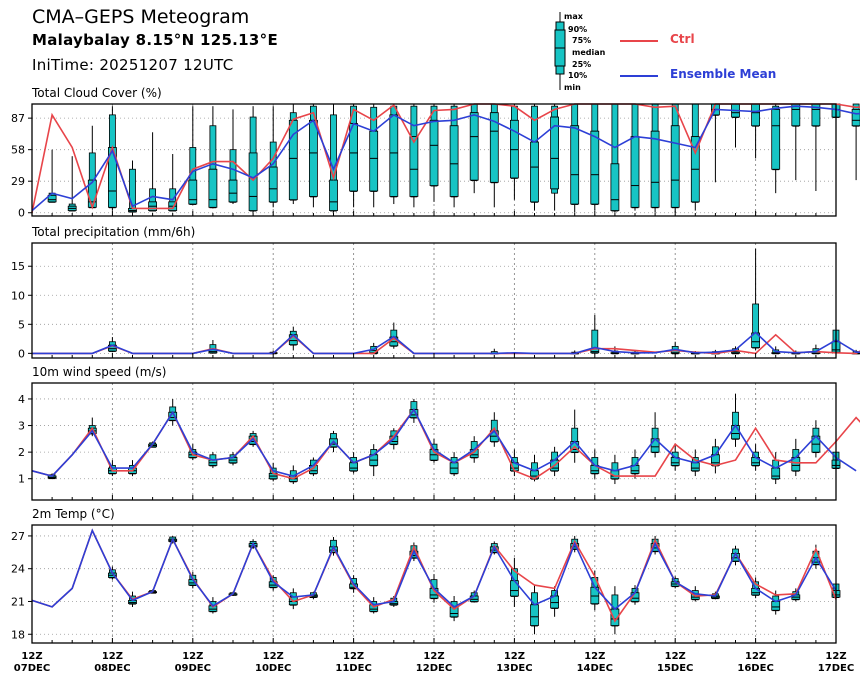  I want to click on x-tick-label-date: 12DEC, so click(434, 668).